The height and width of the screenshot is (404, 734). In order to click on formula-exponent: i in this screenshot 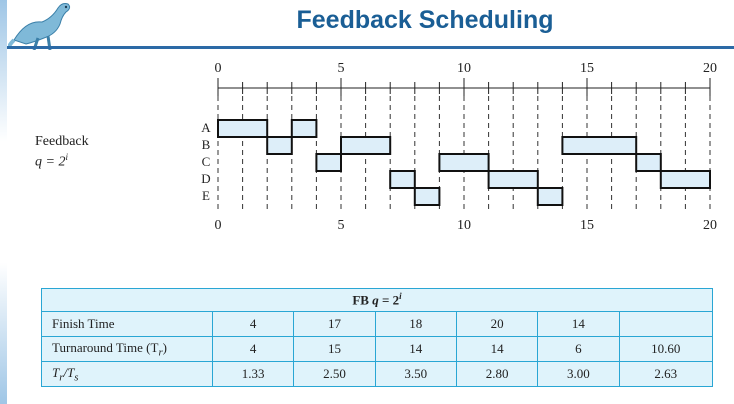, I will do `click(66, 157)`.